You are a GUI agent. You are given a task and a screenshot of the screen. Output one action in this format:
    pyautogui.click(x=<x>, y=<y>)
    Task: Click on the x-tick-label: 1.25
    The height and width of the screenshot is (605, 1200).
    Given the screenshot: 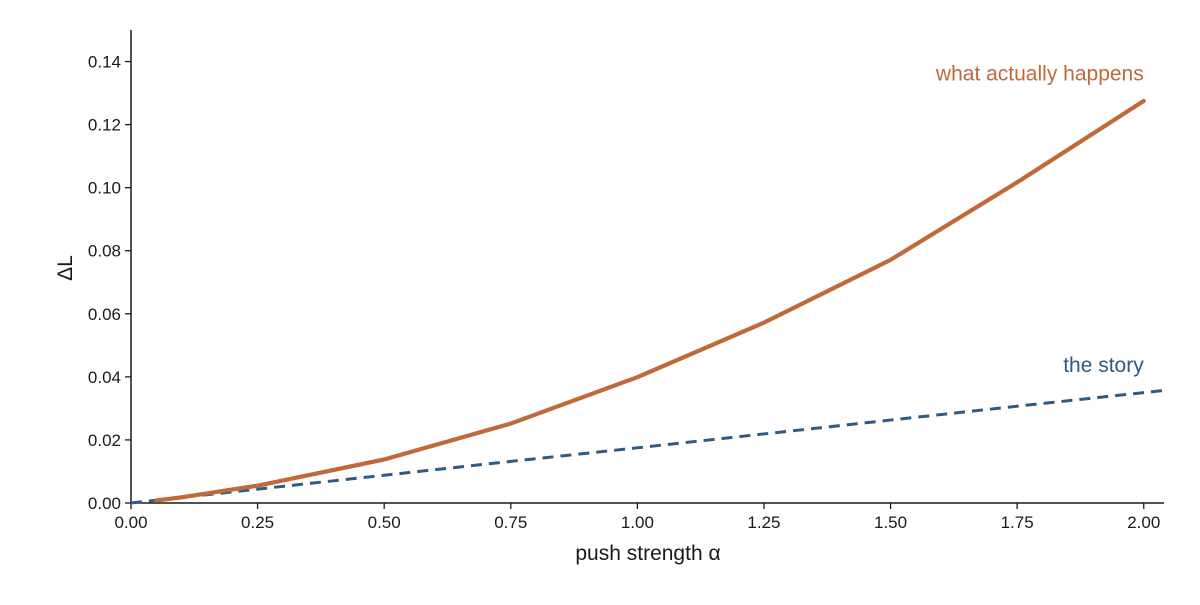 What is the action you would take?
    pyautogui.click(x=763, y=522)
    